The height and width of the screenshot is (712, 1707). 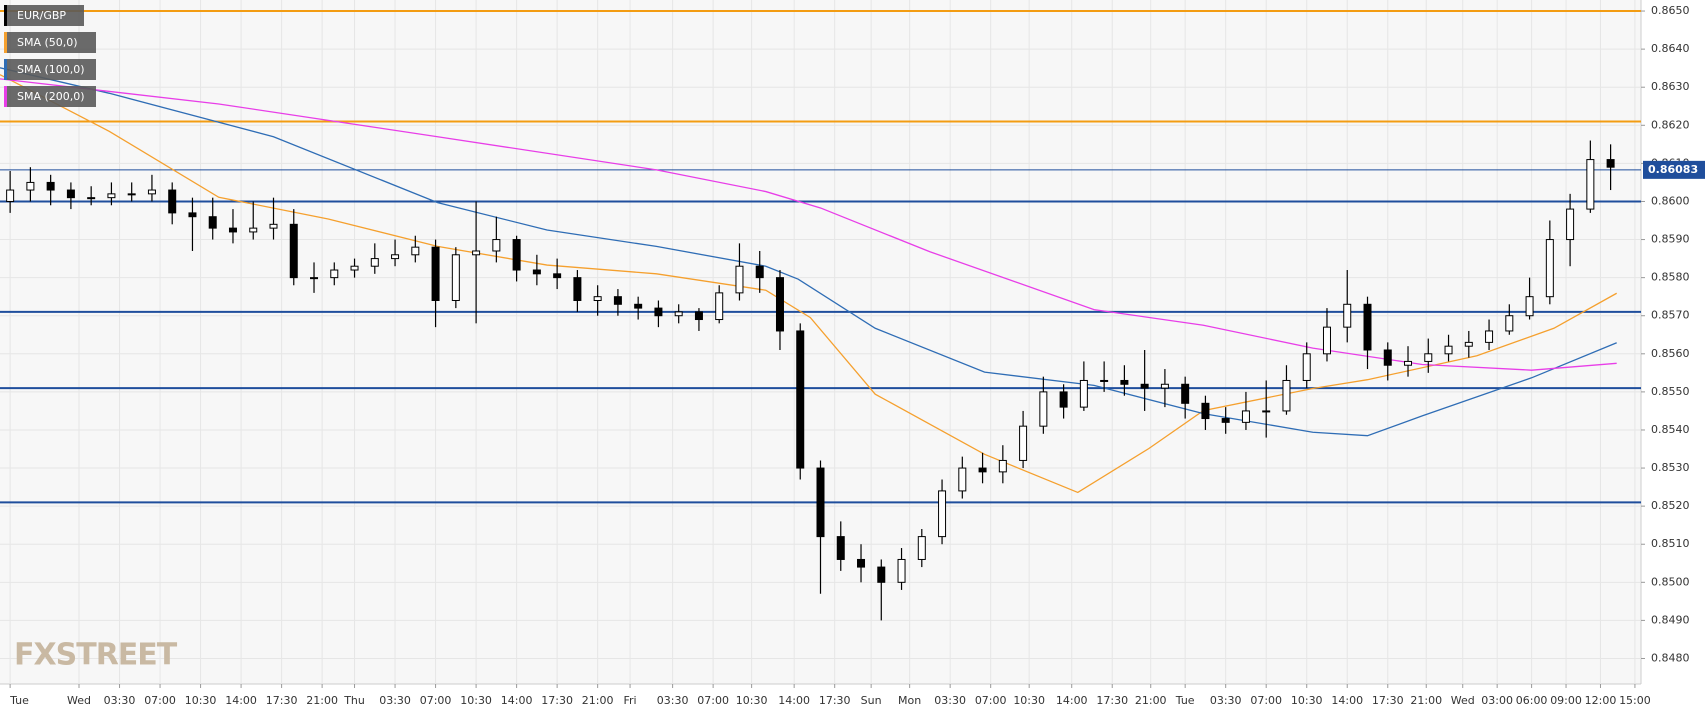 I want to click on legend-box, so click(x=44, y=15).